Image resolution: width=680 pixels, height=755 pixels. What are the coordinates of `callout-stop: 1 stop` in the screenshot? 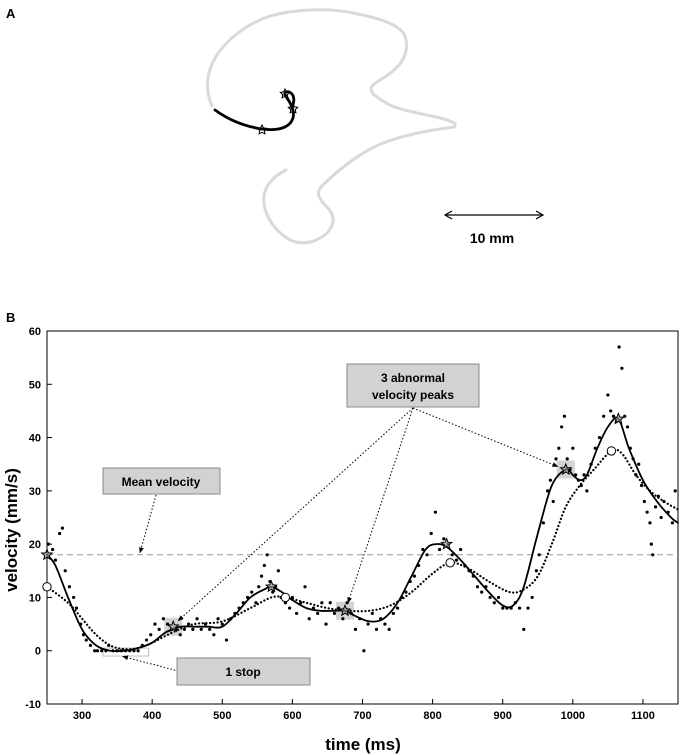 It's located at (243, 671).